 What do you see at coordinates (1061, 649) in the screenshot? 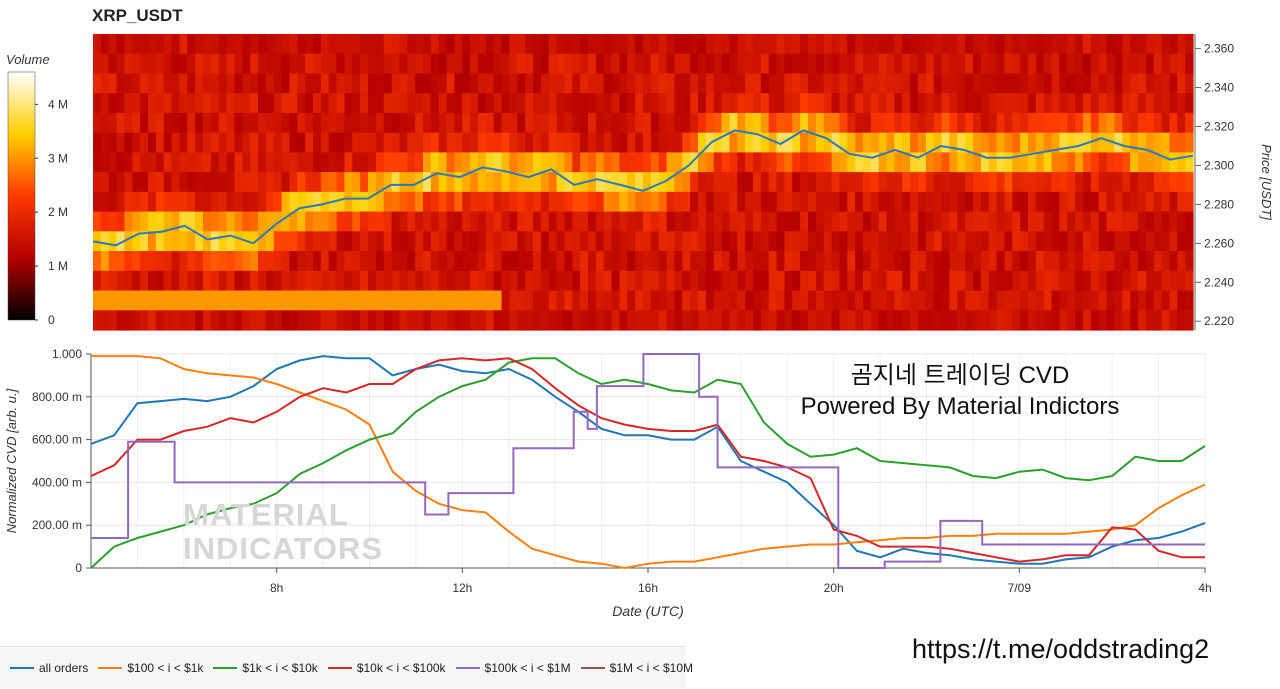
I see `telegram-link: https://t.me/oddstrading2` at bounding box center [1061, 649].